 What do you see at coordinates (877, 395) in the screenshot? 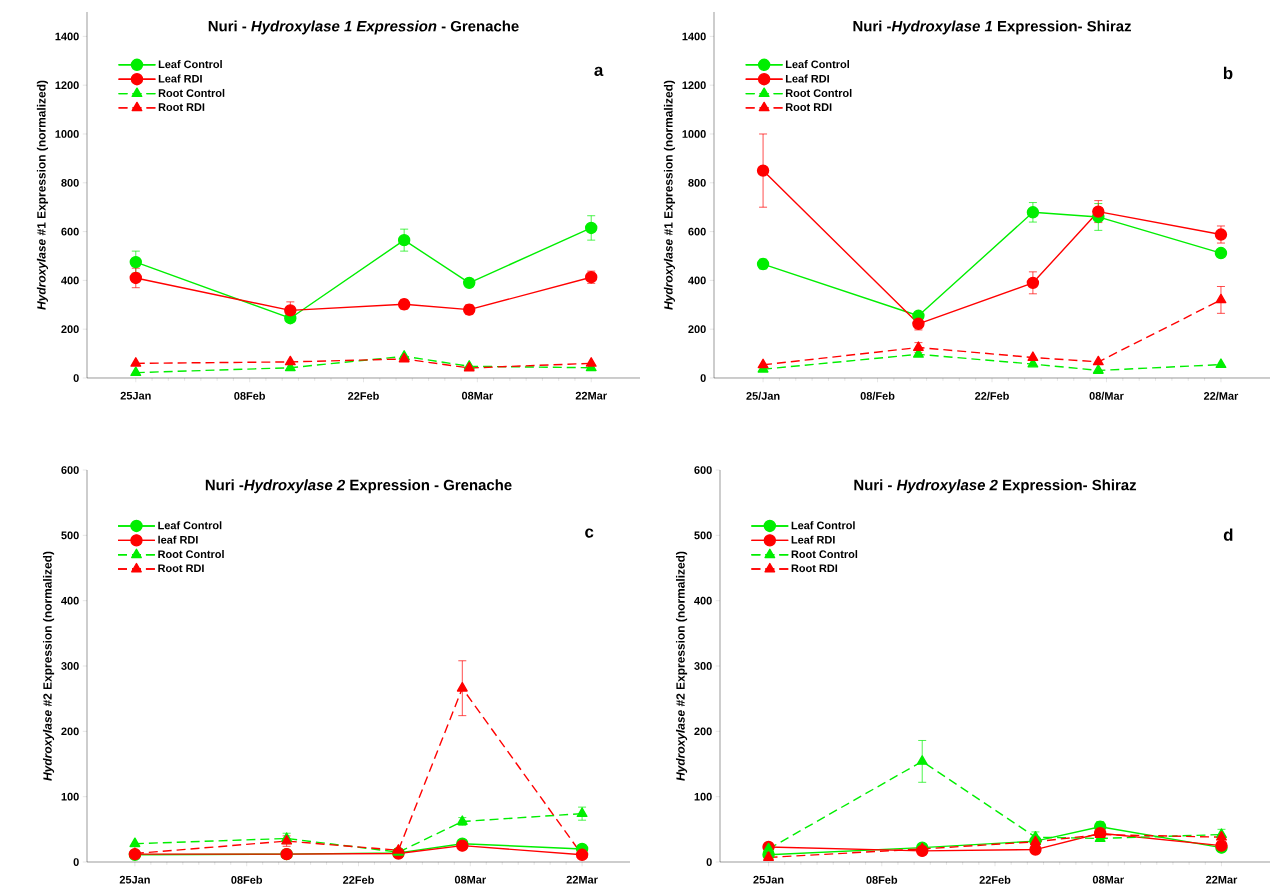
I see `x-tick-label: 08/Feb` at bounding box center [877, 395].